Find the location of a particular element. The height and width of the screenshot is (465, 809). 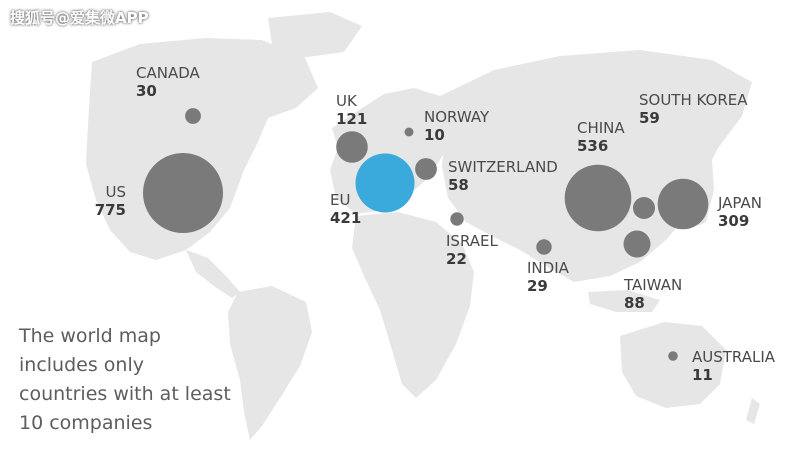

north-america-shape is located at coordinates (202, 149).